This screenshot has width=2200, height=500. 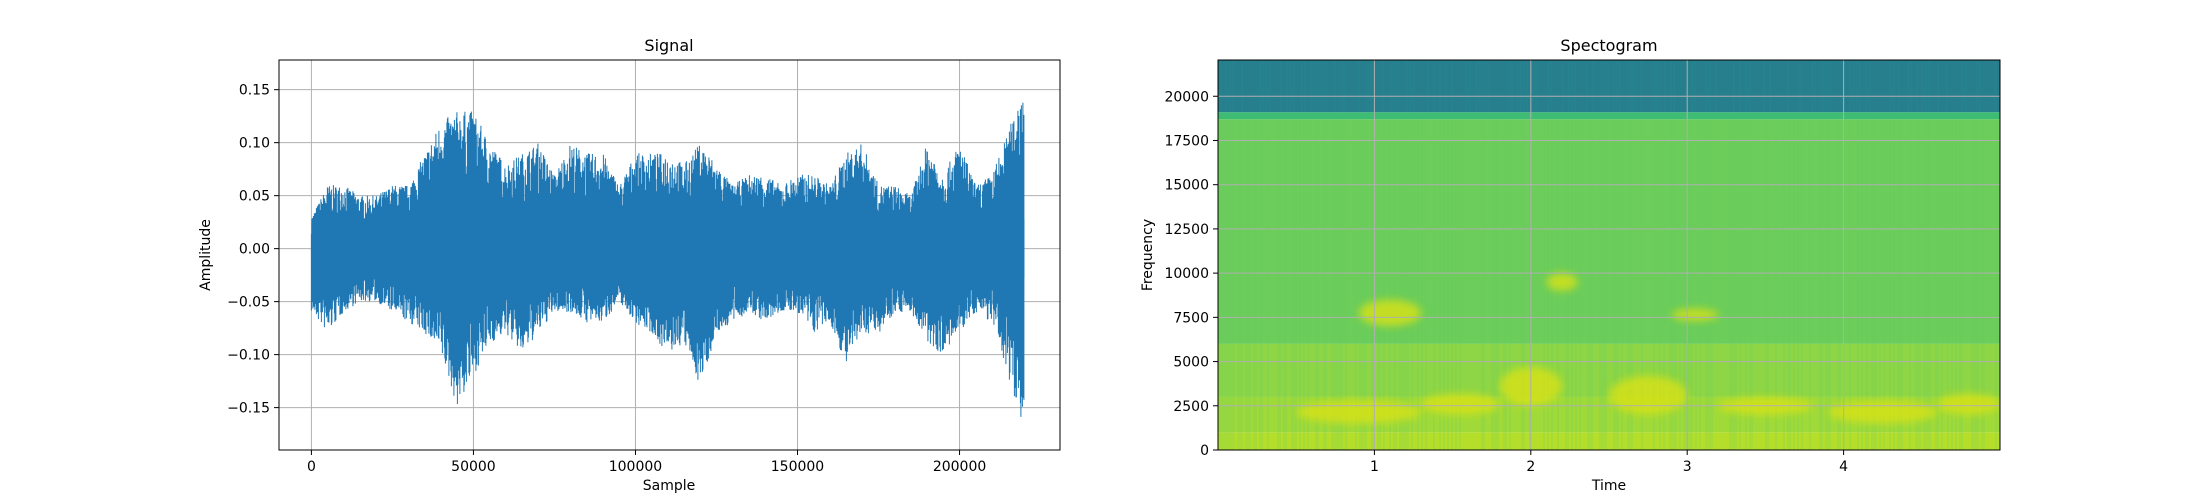 What do you see at coordinates (248, 356) in the screenshot?
I see `signal-y-tick-label: −0.10` at bounding box center [248, 356].